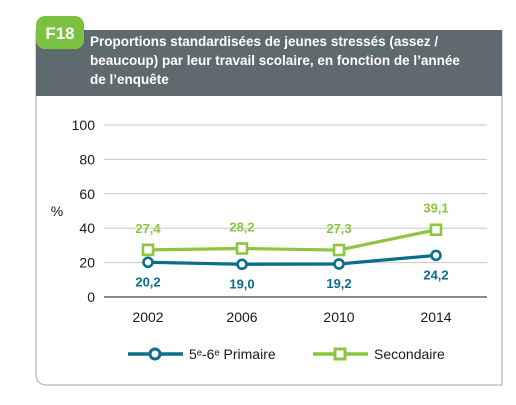 The image size is (516, 405). I want to click on x-tick-label-2002: 2002, so click(147, 317).